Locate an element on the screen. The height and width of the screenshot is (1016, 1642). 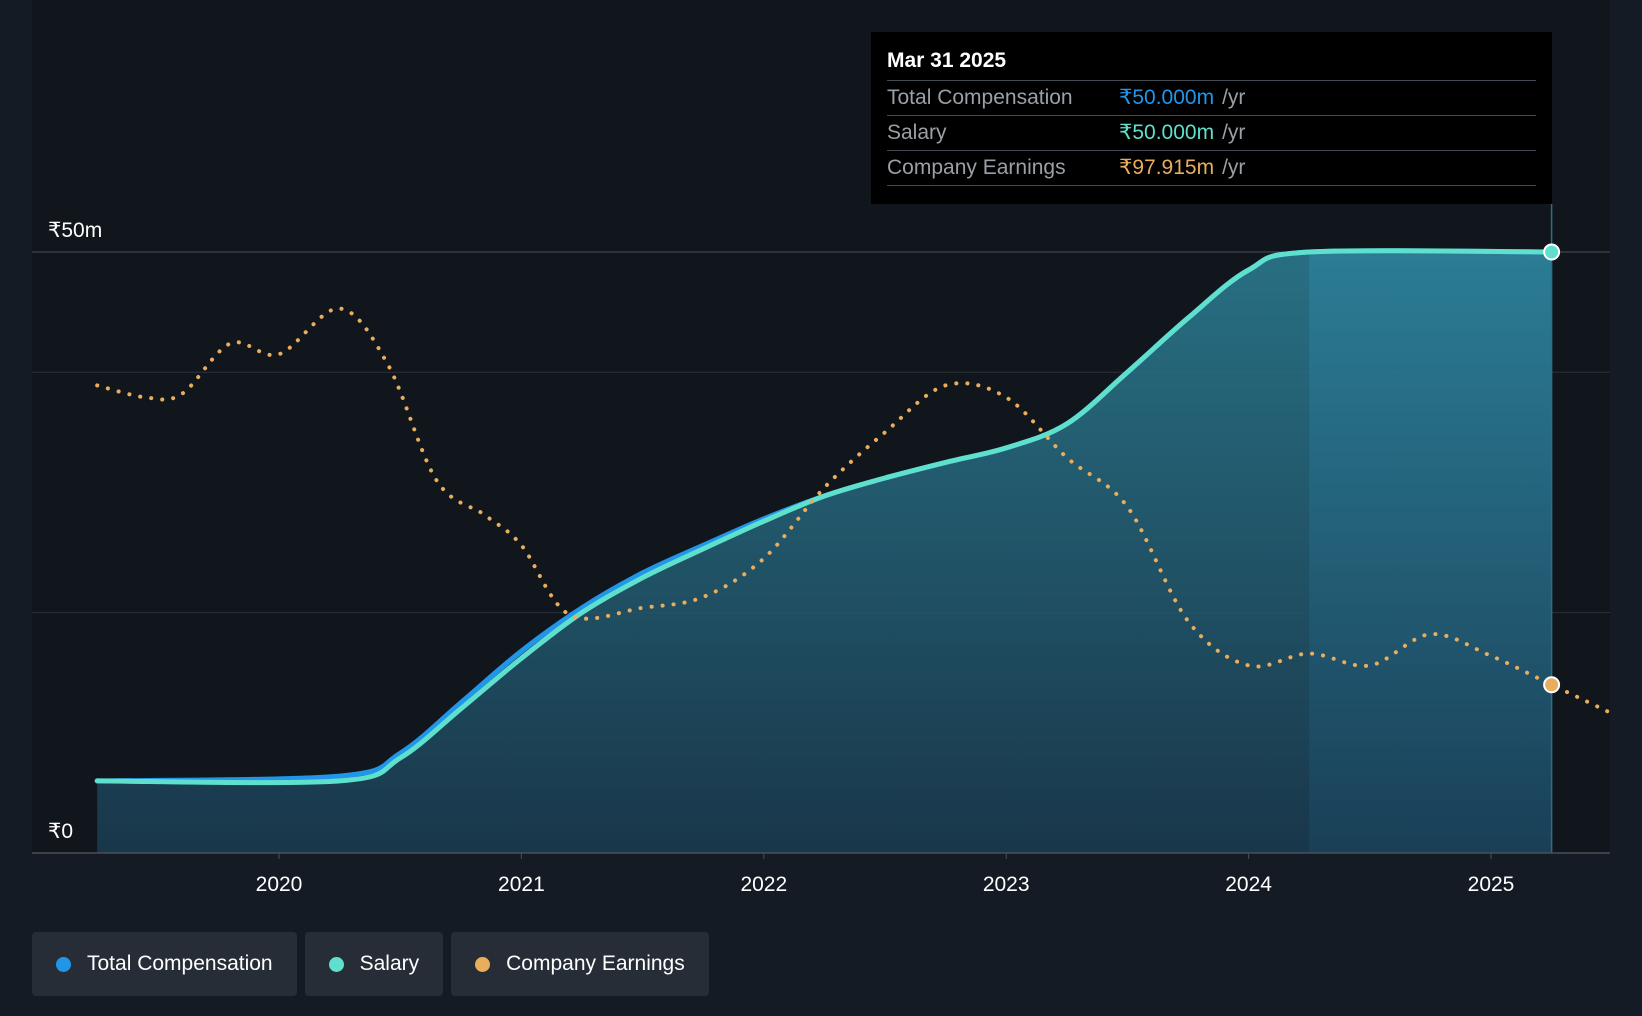
tooltip-label: Salary is located at coordinates (917, 132).